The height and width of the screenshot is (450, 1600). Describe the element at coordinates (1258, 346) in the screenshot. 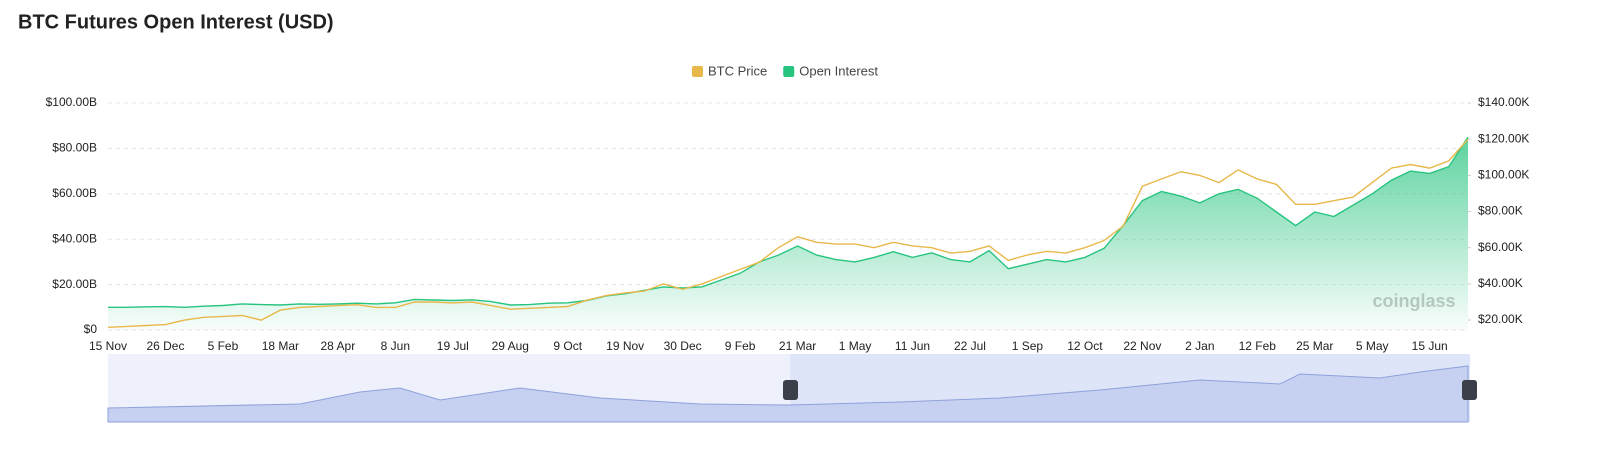

I see `x-tick-label: 12 Feb` at that location.